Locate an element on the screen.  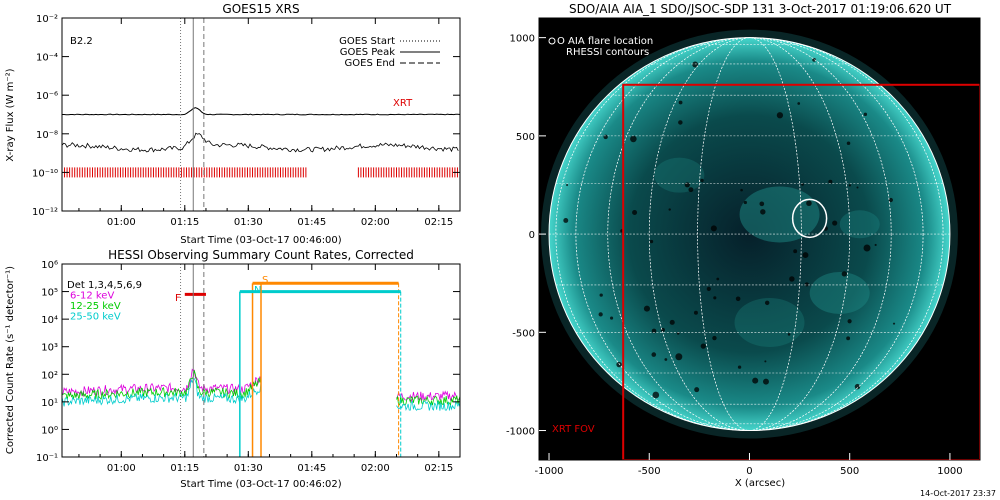
hessi-xlabel: Start Time (03-Oct-17 00:46:02) is located at coordinates (260, 484).